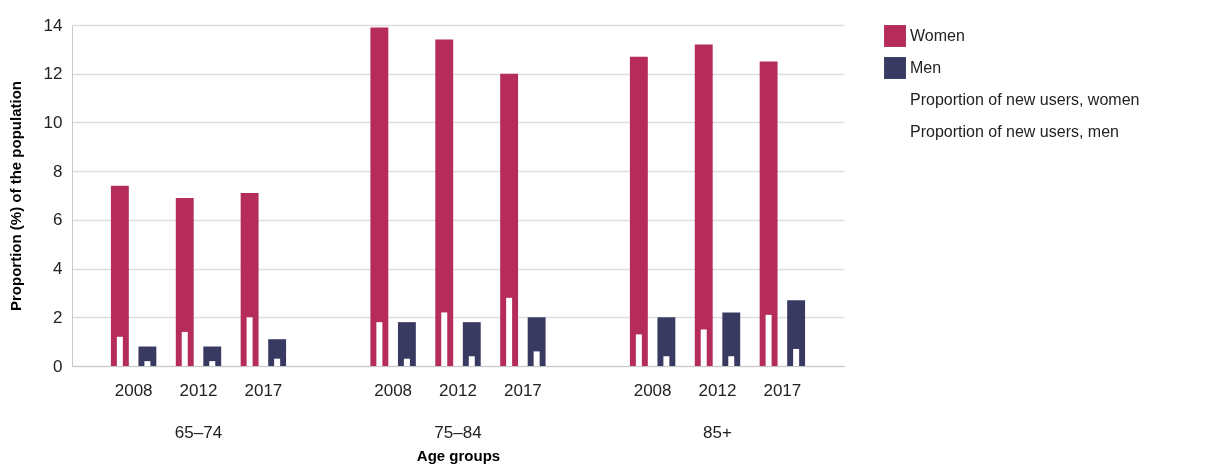 The image size is (1213, 475). What do you see at coordinates (58, 269) in the screenshot?
I see `y-tick-label: 4` at bounding box center [58, 269].